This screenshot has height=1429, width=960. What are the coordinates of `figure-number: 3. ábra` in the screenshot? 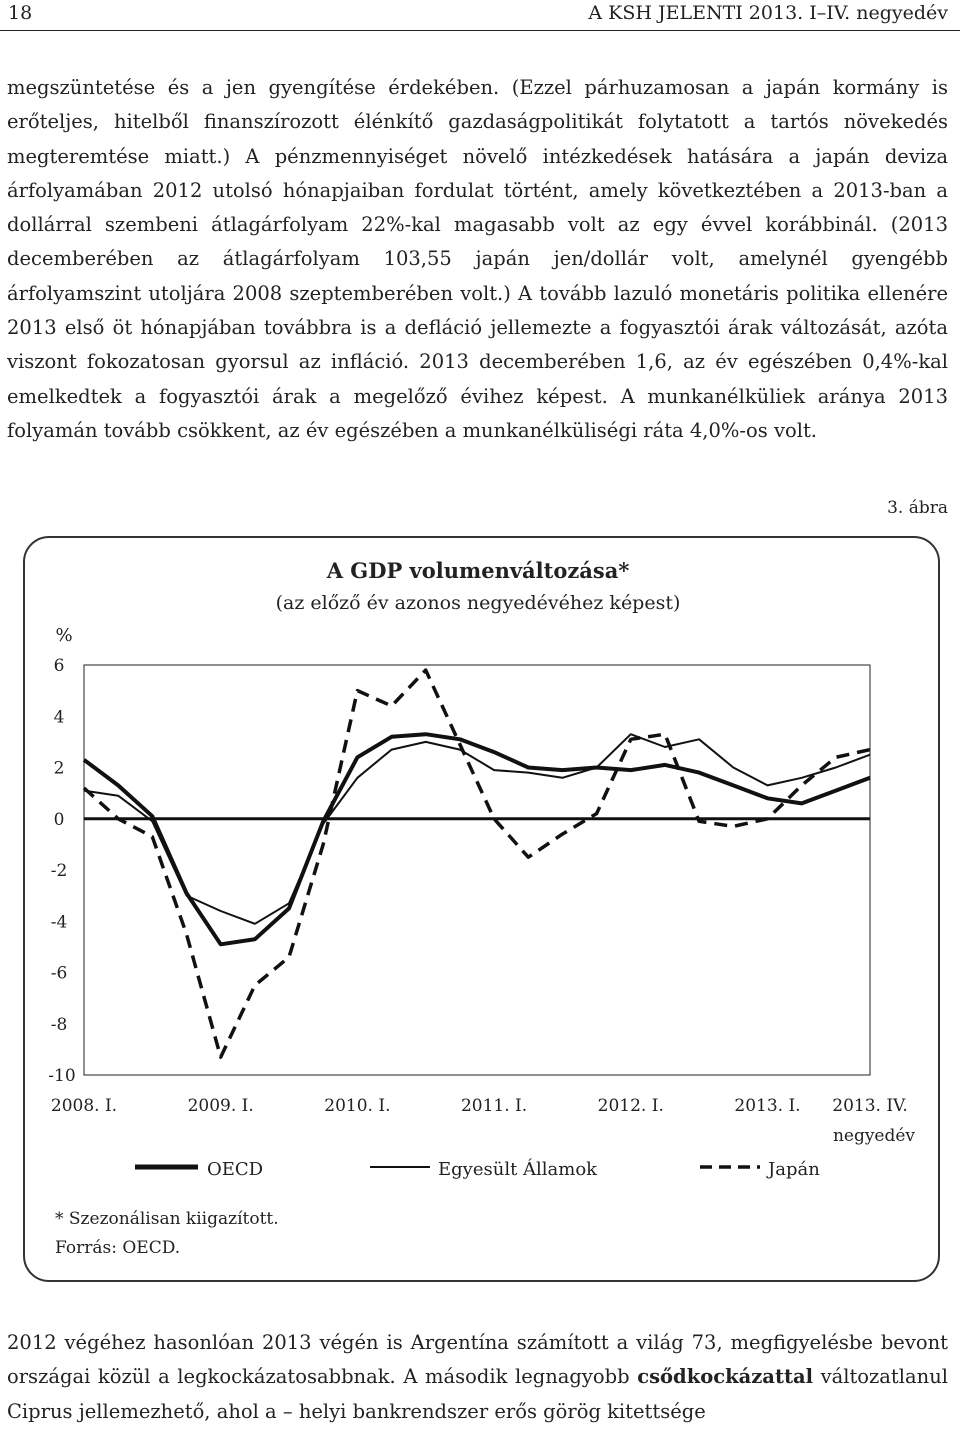 It's located at (917, 508).